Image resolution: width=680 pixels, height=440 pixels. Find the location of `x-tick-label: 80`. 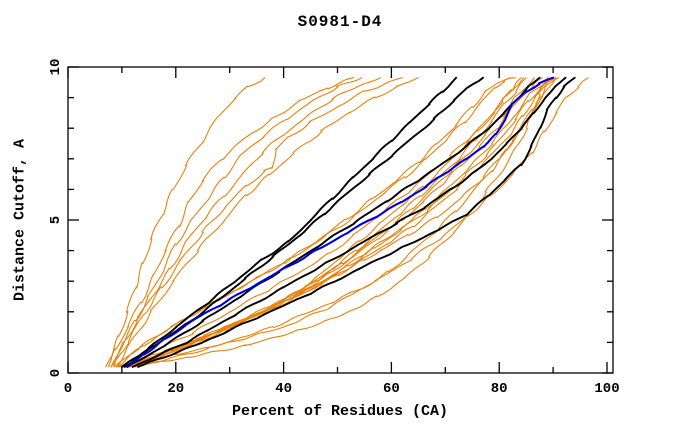

x-tick-label: 80 is located at coordinates (499, 389).